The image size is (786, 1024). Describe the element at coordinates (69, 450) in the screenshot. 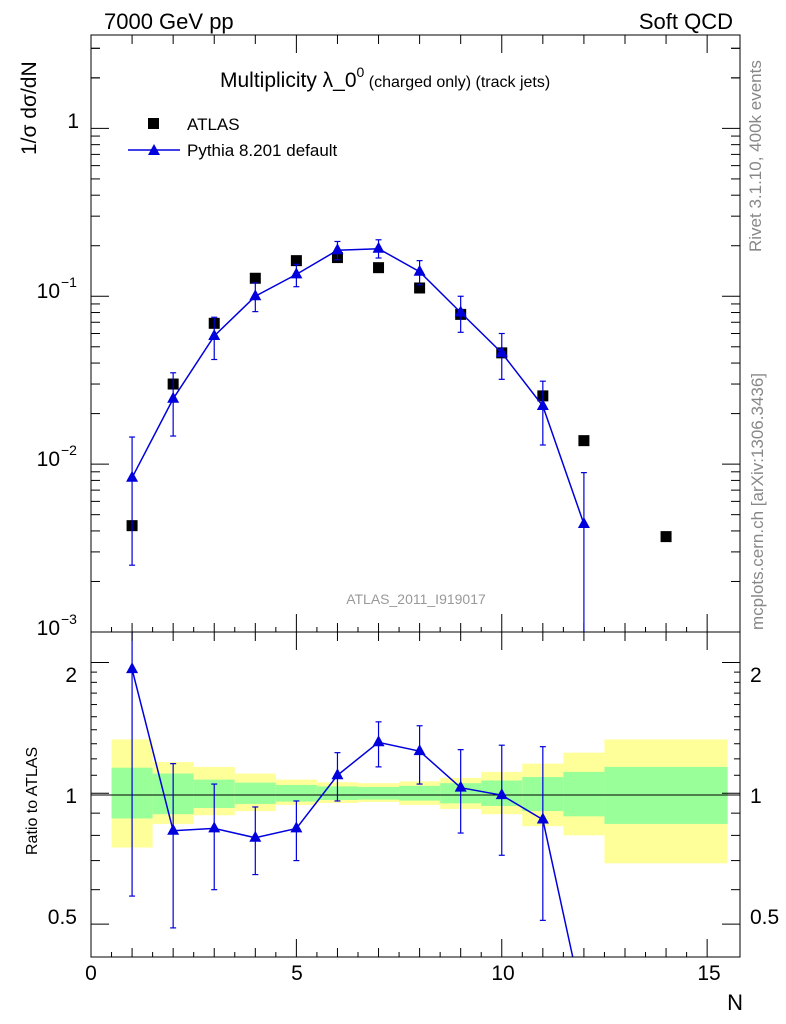

I see `main-y-tick-label-exp-b: −2` at that location.